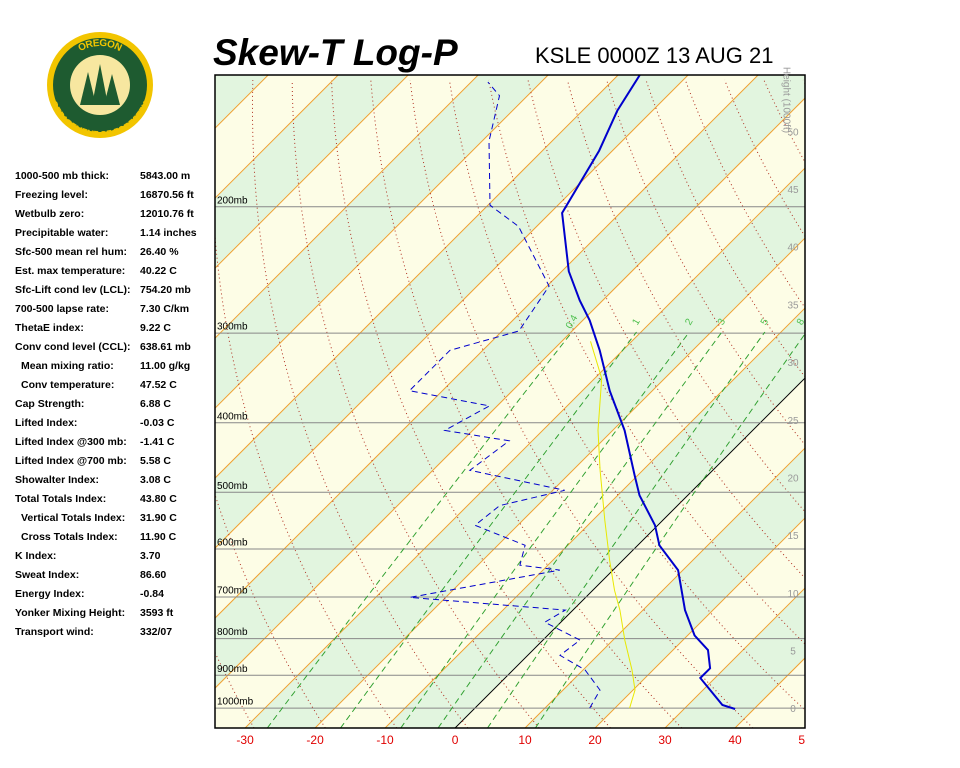 The image size is (960, 768). I want to click on stat-value: 6.88 C, so click(155, 404).